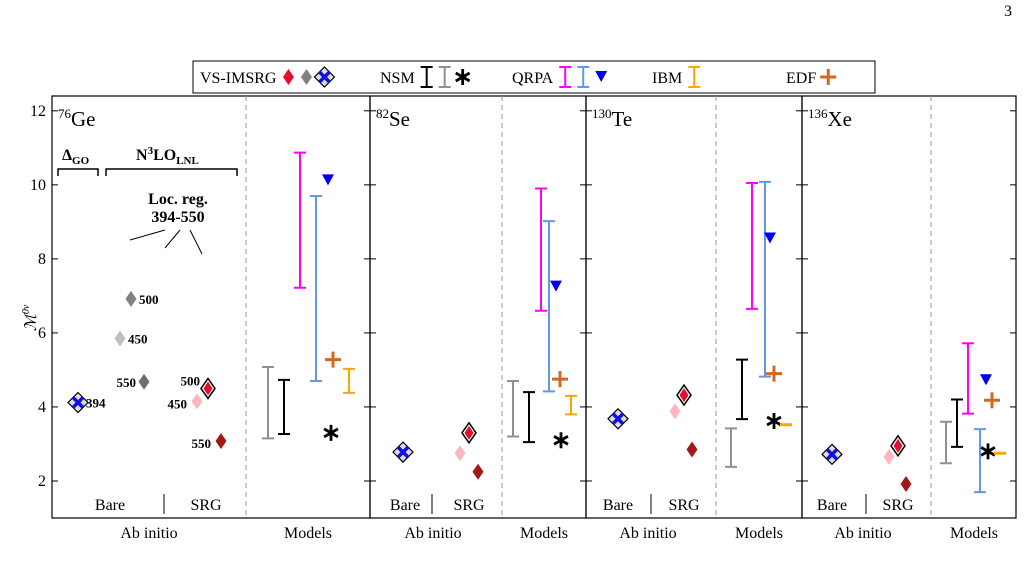 Image resolution: width=1024 pixels, height=588 pixels. Describe the element at coordinates (38, 111) in the screenshot. I see `y-tick-label: 12` at that location.